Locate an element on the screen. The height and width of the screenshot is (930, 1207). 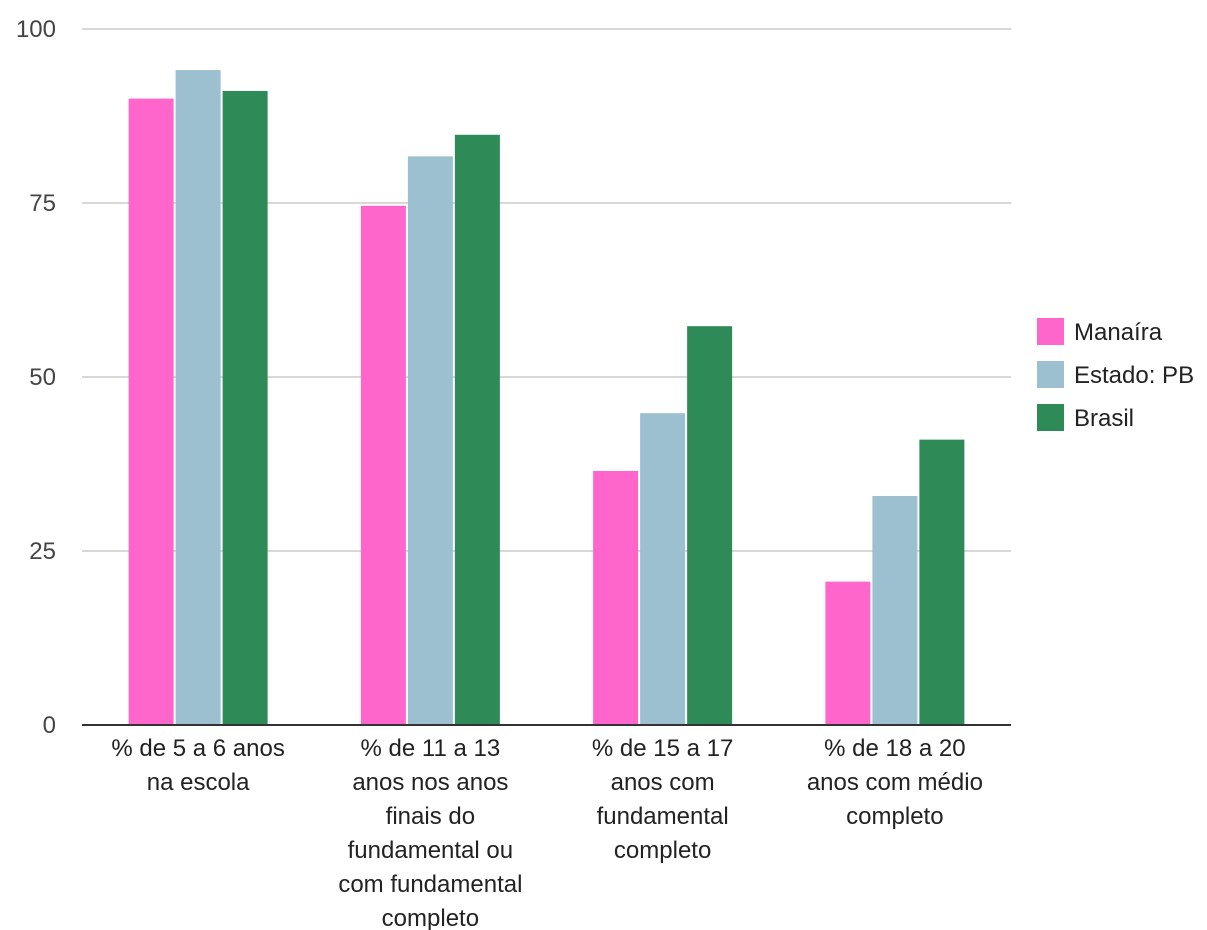
y-tick-label: 100 is located at coordinates (36, 29).